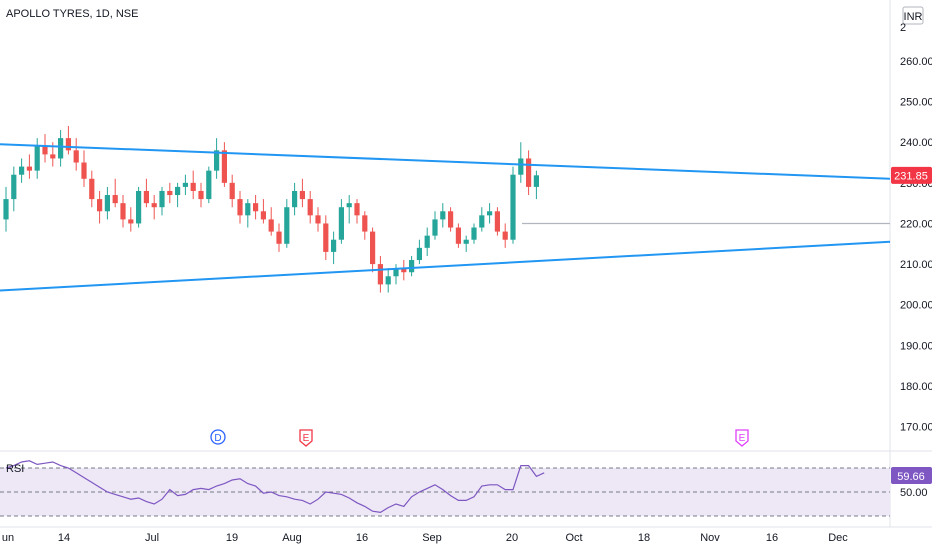 Image resolution: width=932 pixels, height=550 pixels. I want to click on price-tick-label: 190.00, so click(916, 346).